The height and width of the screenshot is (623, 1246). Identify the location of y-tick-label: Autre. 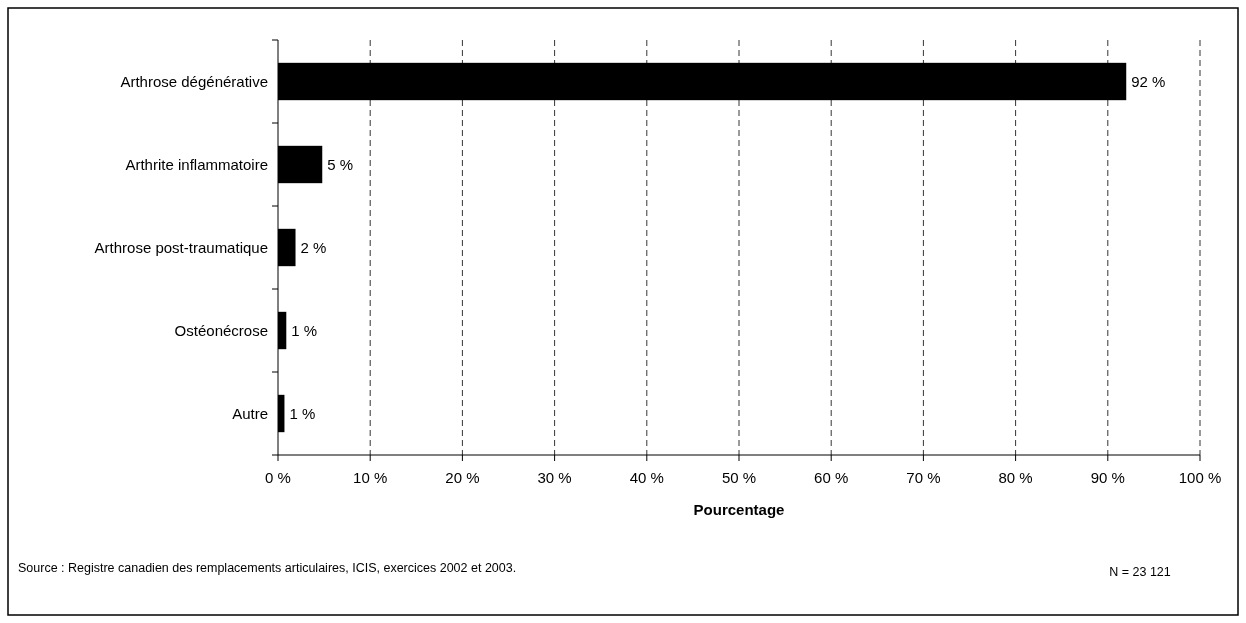
(250, 413).